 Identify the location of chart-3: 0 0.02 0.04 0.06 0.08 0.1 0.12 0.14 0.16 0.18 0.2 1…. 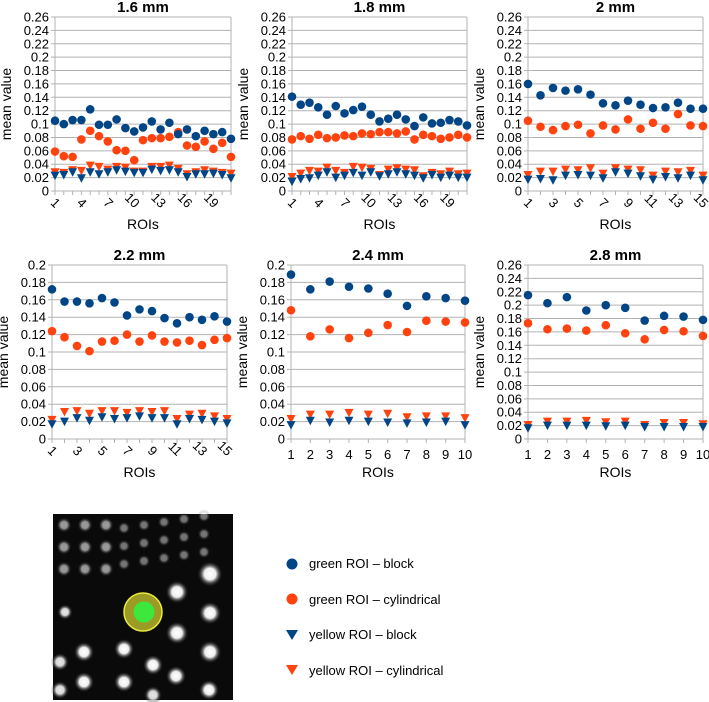
(117, 363).